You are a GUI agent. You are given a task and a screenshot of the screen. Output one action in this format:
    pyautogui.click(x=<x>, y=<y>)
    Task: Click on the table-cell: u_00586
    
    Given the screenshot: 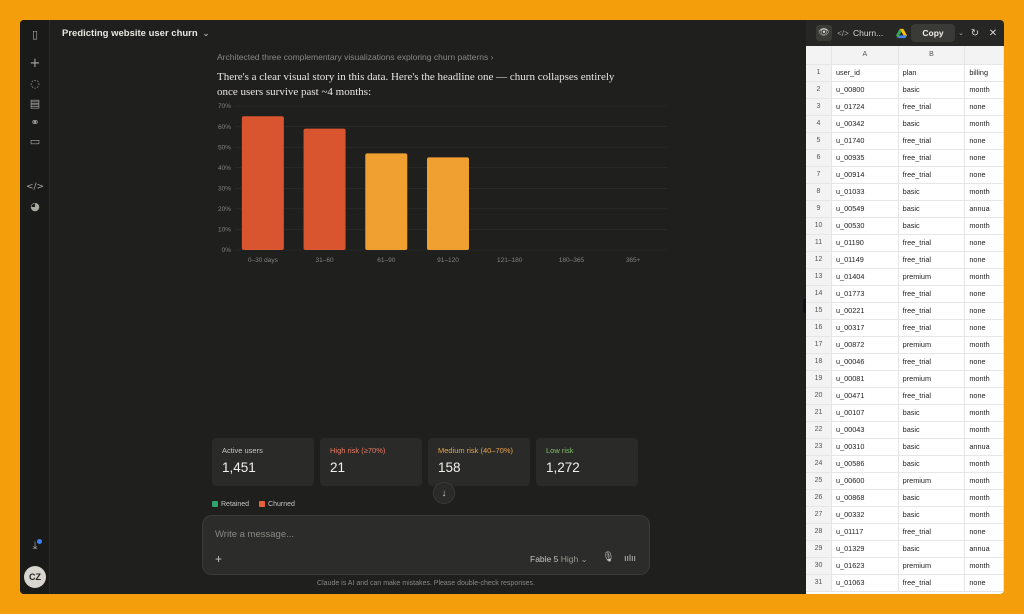 What is the action you would take?
    pyautogui.click(x=865, y=464)
    